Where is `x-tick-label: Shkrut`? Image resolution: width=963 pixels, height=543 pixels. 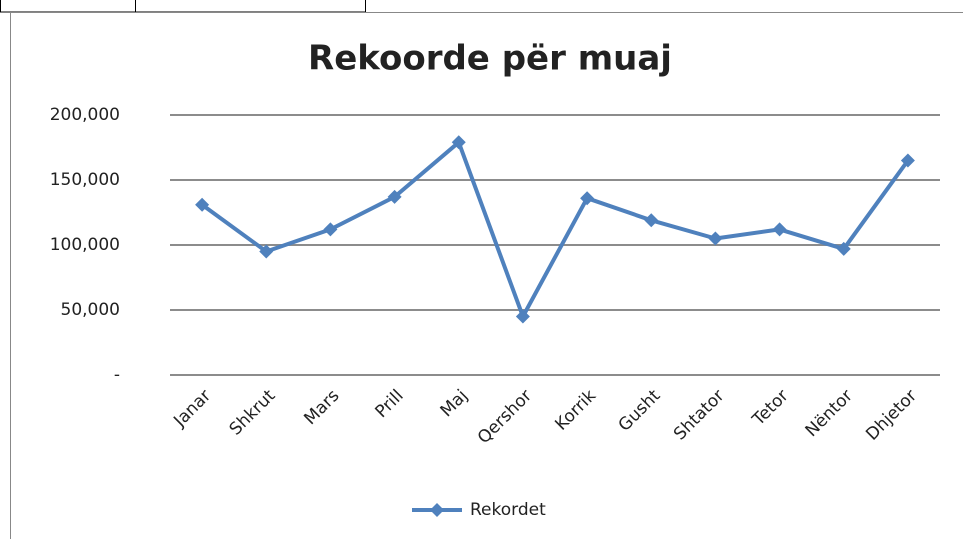
x-tick-label: Shkrut is located at coordinates (253, 413).